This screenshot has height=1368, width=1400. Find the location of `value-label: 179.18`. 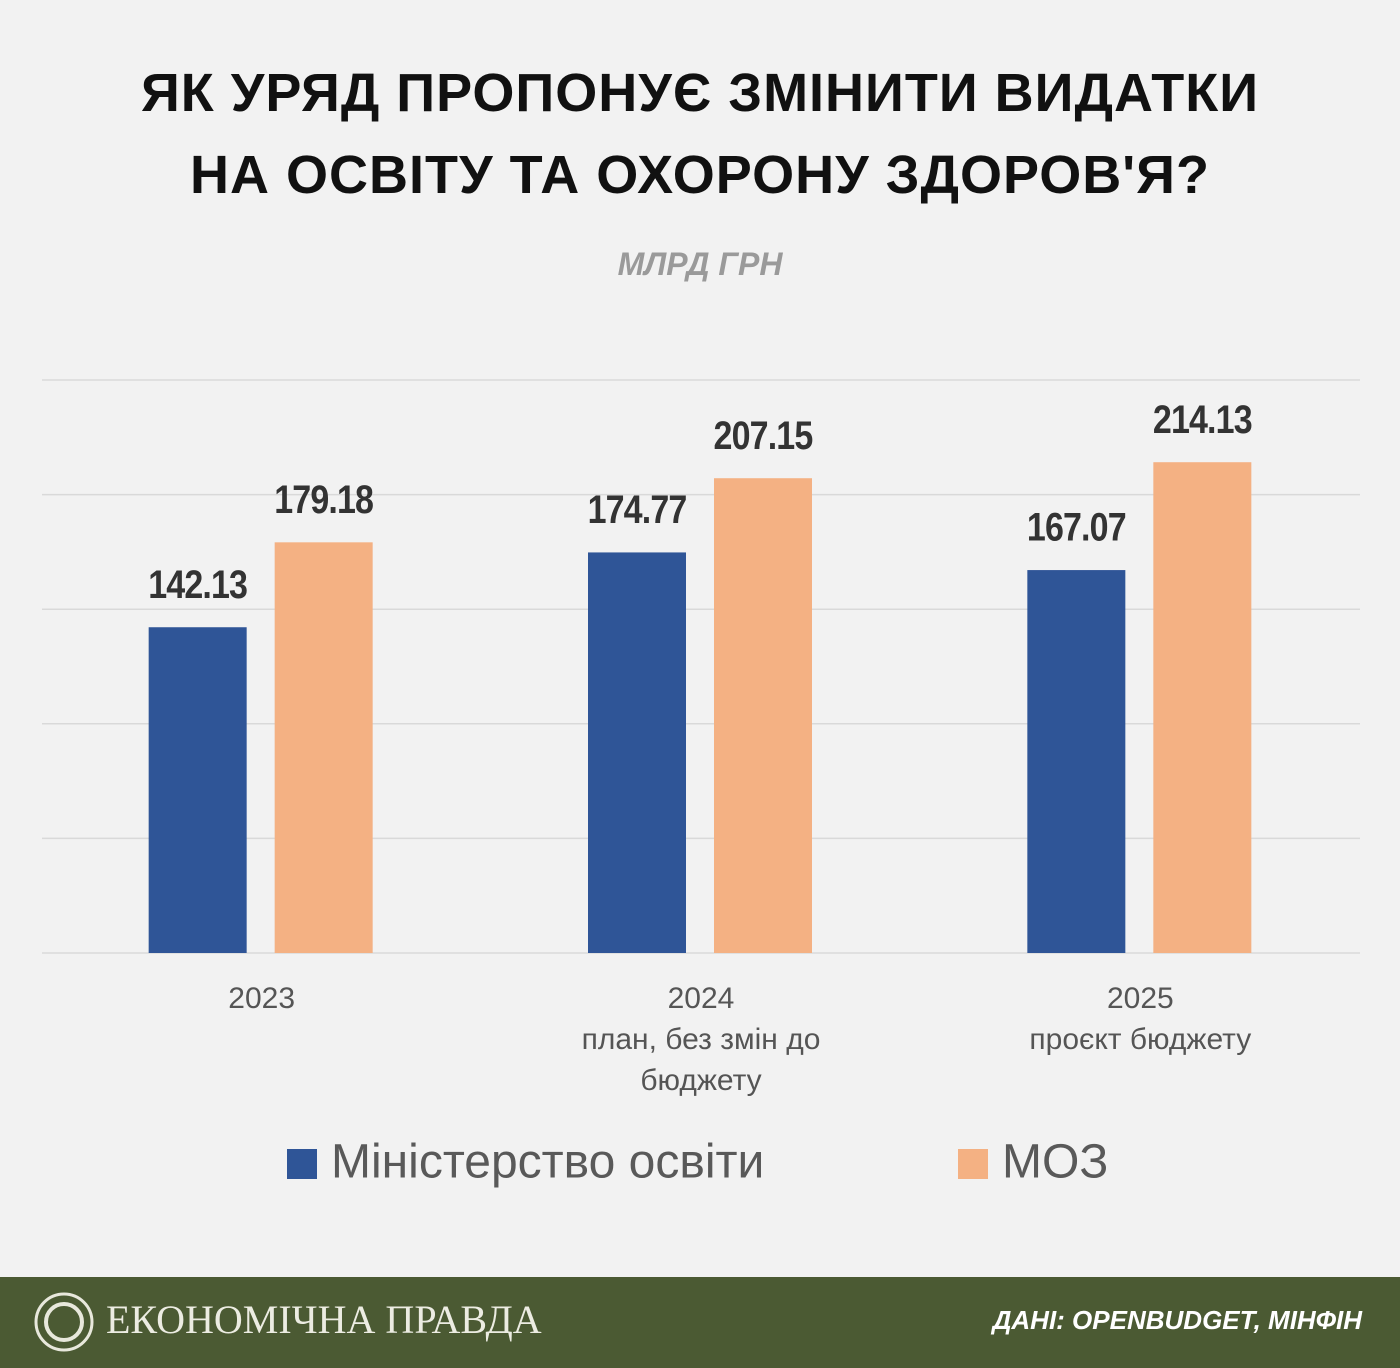

value-label: 179.18 is located at coordinates (323, 498).